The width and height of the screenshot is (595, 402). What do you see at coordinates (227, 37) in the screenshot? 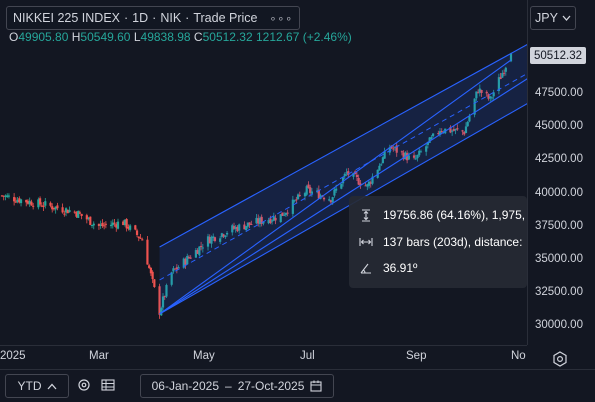
I see `close-value: 50512.32` at bounding box center [227, 37].